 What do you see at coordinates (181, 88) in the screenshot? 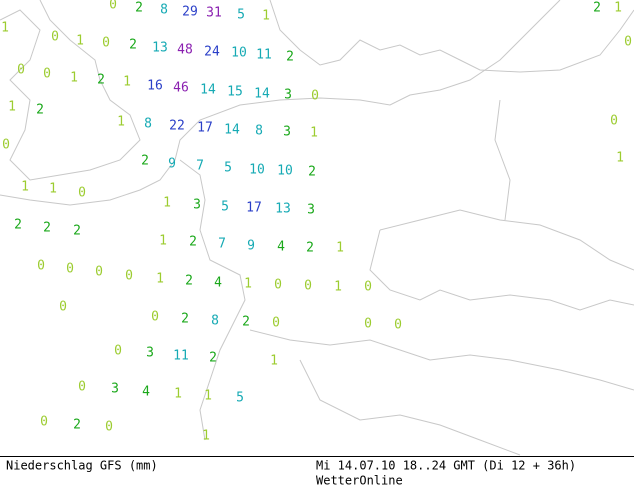
I see `precip-value: 46` at bounding box center [181, 88].